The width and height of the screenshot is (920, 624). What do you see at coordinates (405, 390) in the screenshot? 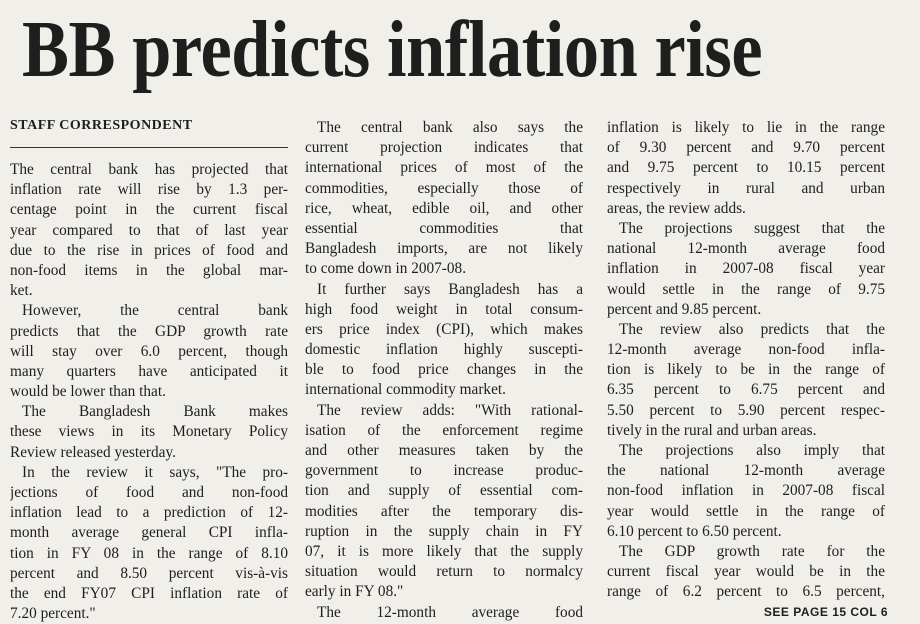
I see `text-line: international commodity market.` at bounding box center [405, 390].